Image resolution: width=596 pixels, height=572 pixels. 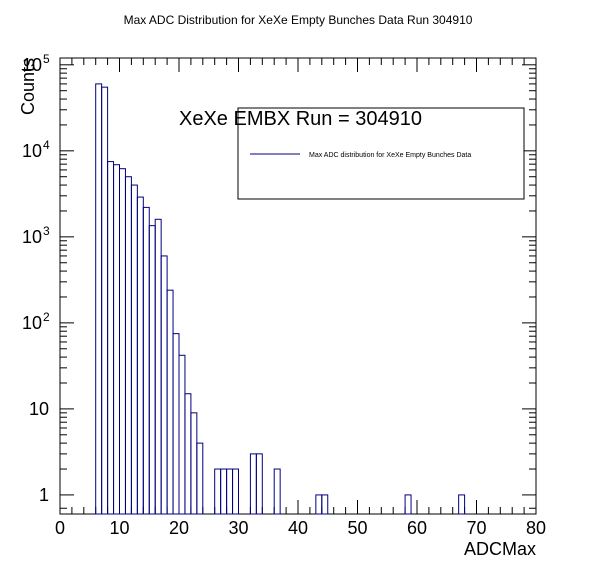 I want to click on y-tick-exponent: 2, so click(x=46, y=317).